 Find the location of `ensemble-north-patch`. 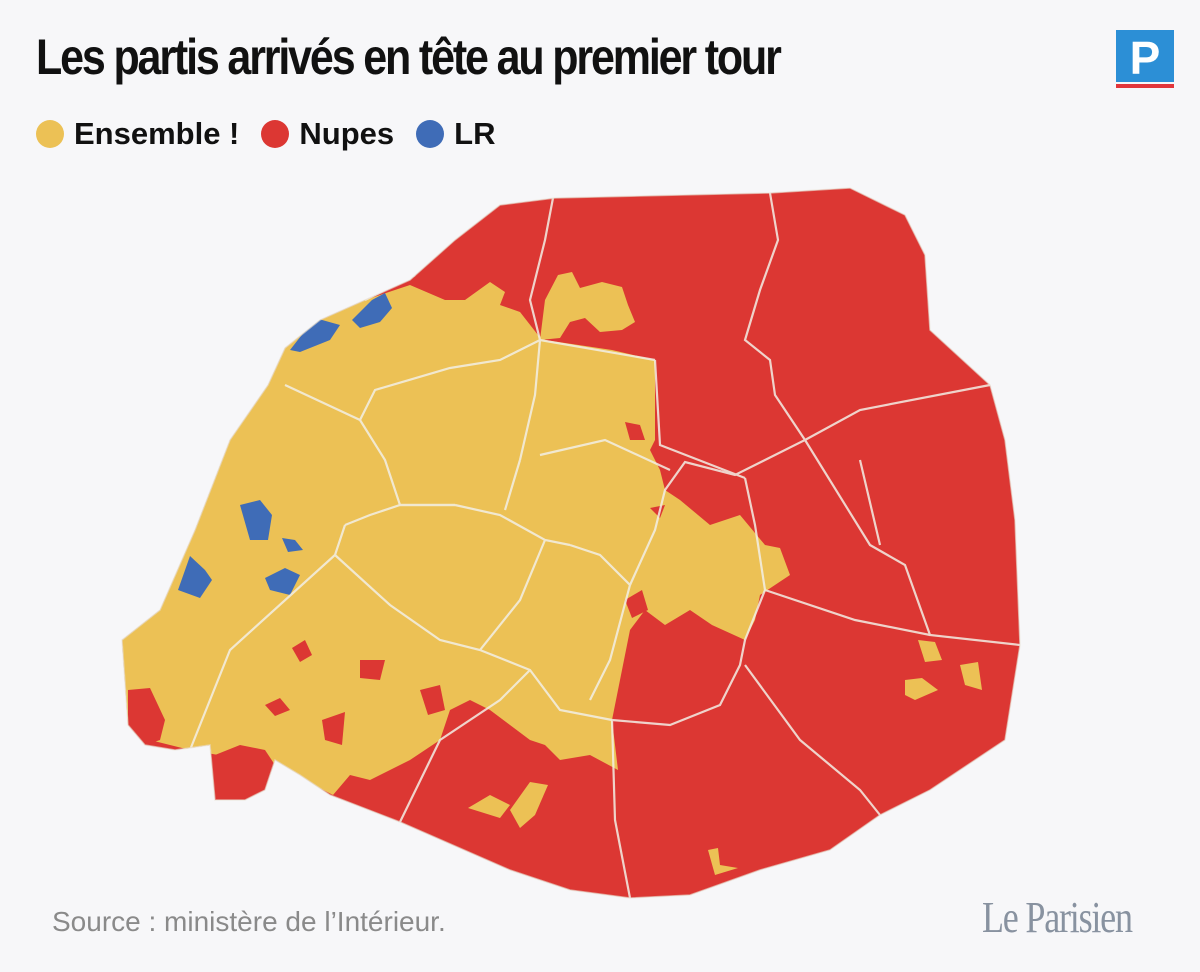

ensemble-north-patch is located at coordinates (587, 306).